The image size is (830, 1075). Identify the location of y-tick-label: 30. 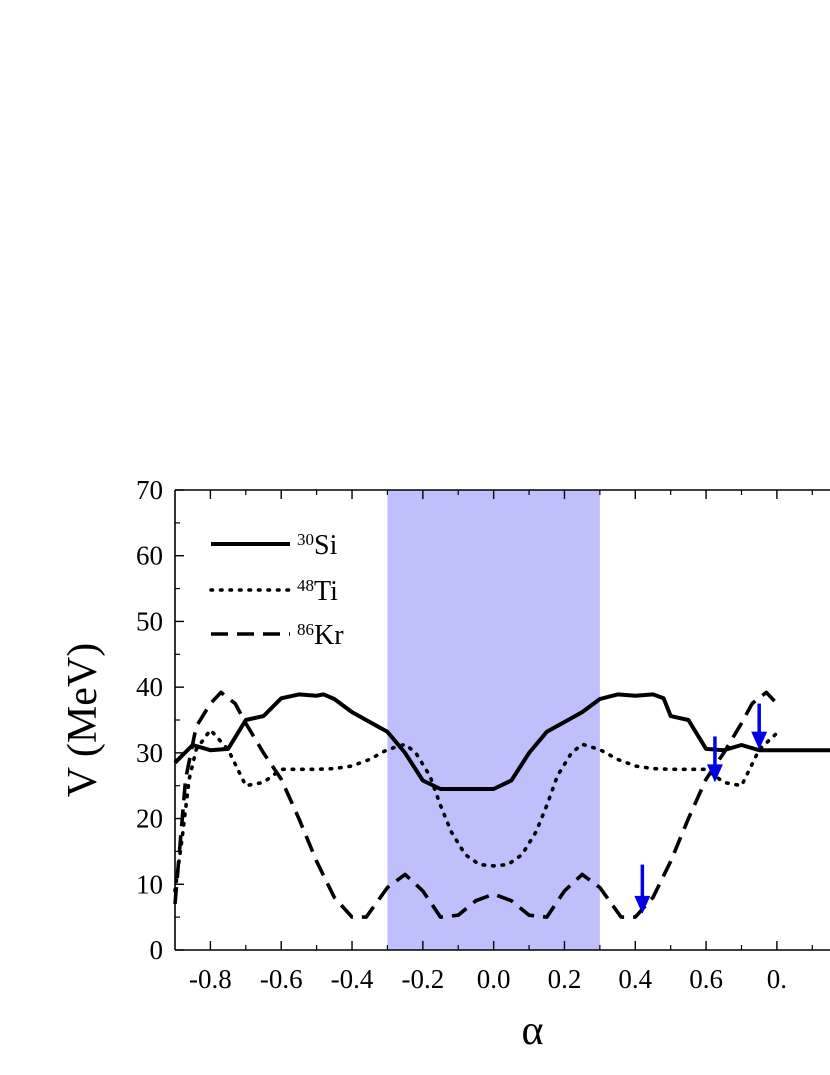
(149, 753).